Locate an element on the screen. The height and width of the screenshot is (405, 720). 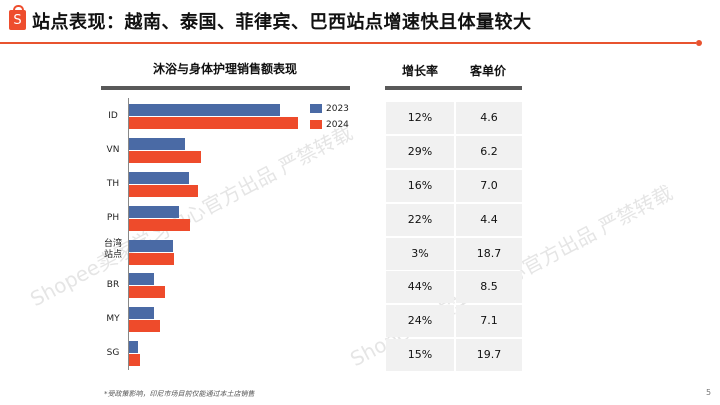
category-label: VN is located at coordinates (113, 150).